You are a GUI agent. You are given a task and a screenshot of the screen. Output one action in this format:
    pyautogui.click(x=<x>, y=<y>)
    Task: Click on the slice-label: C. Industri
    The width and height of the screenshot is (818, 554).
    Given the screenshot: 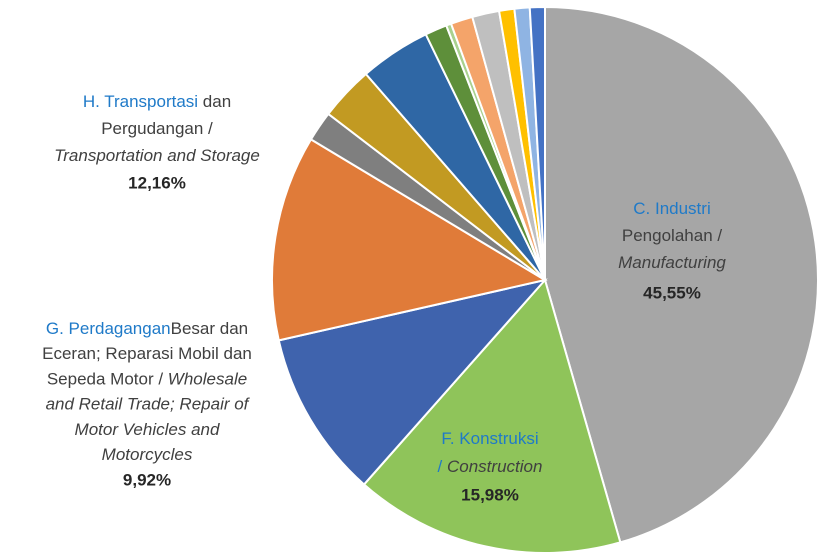 What is the action you would take?
    pyautogui.click(x=671, y=208)
    